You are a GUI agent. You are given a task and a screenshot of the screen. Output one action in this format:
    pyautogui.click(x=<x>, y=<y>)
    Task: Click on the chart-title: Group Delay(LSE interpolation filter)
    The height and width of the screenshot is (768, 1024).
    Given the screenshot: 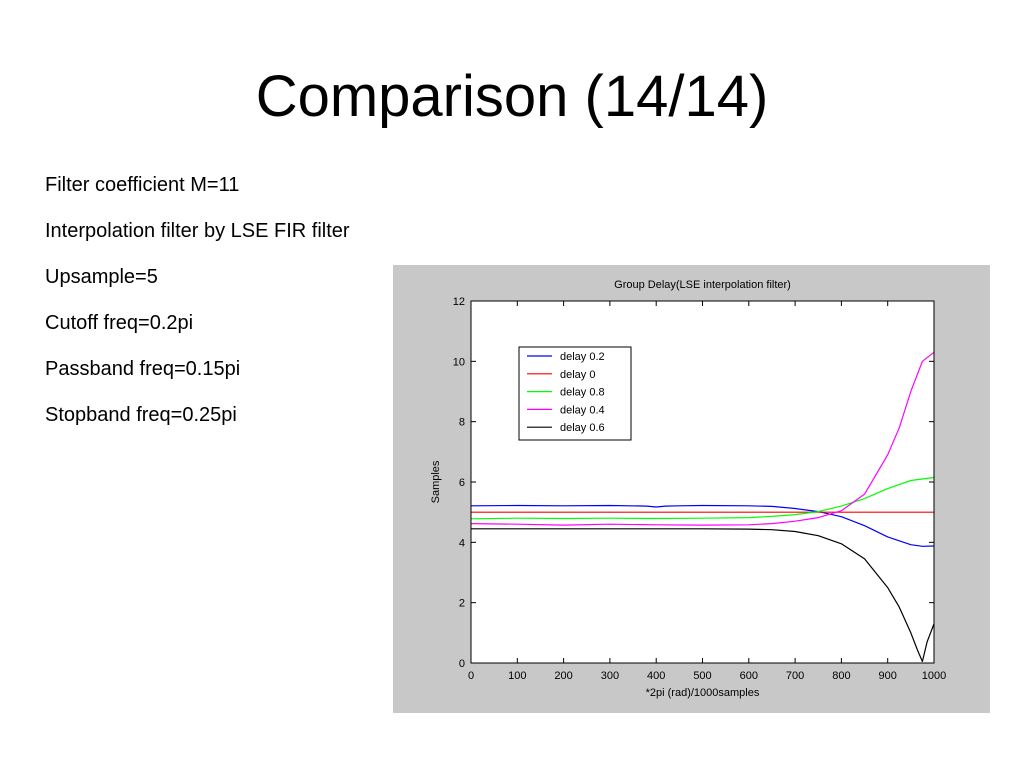 What is the action you would take?
    pyautogui.click(x=702, y=285)
    